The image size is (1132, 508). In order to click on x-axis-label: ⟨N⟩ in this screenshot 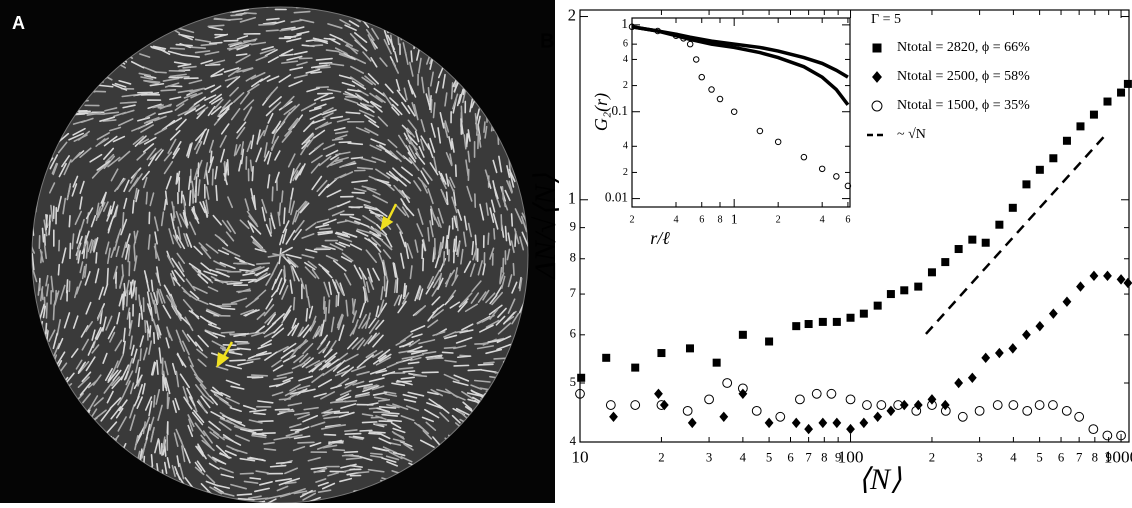, I will do `click(880, 479)`.